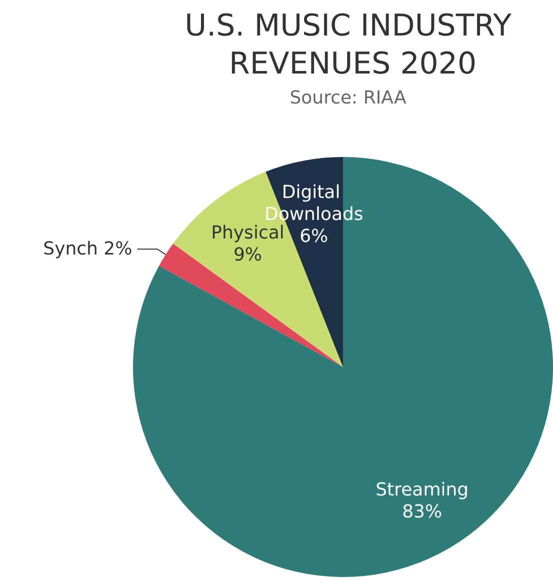  Describe the element at coordinates (314, 236) in the screenshot. I see `data-label: 6%` at that location.